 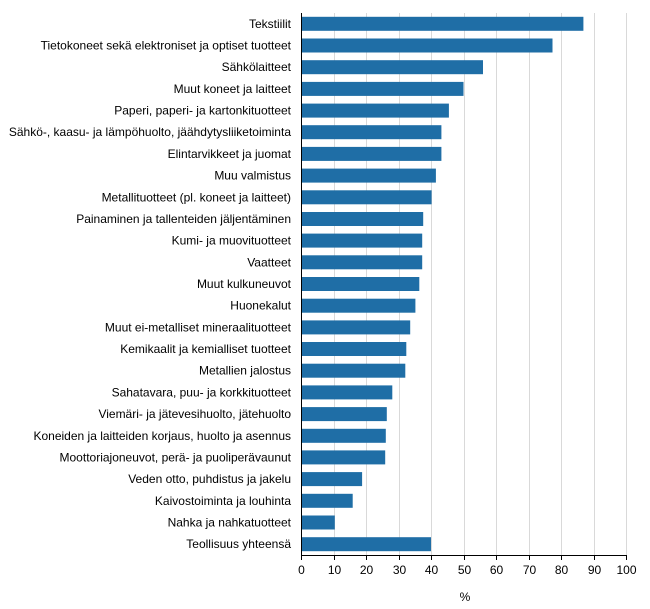 What do you see at coordinates (238, 544) in the screenshot?
I see `category-label: Teollisuus yhteensä` at bounding box center [238, 544].